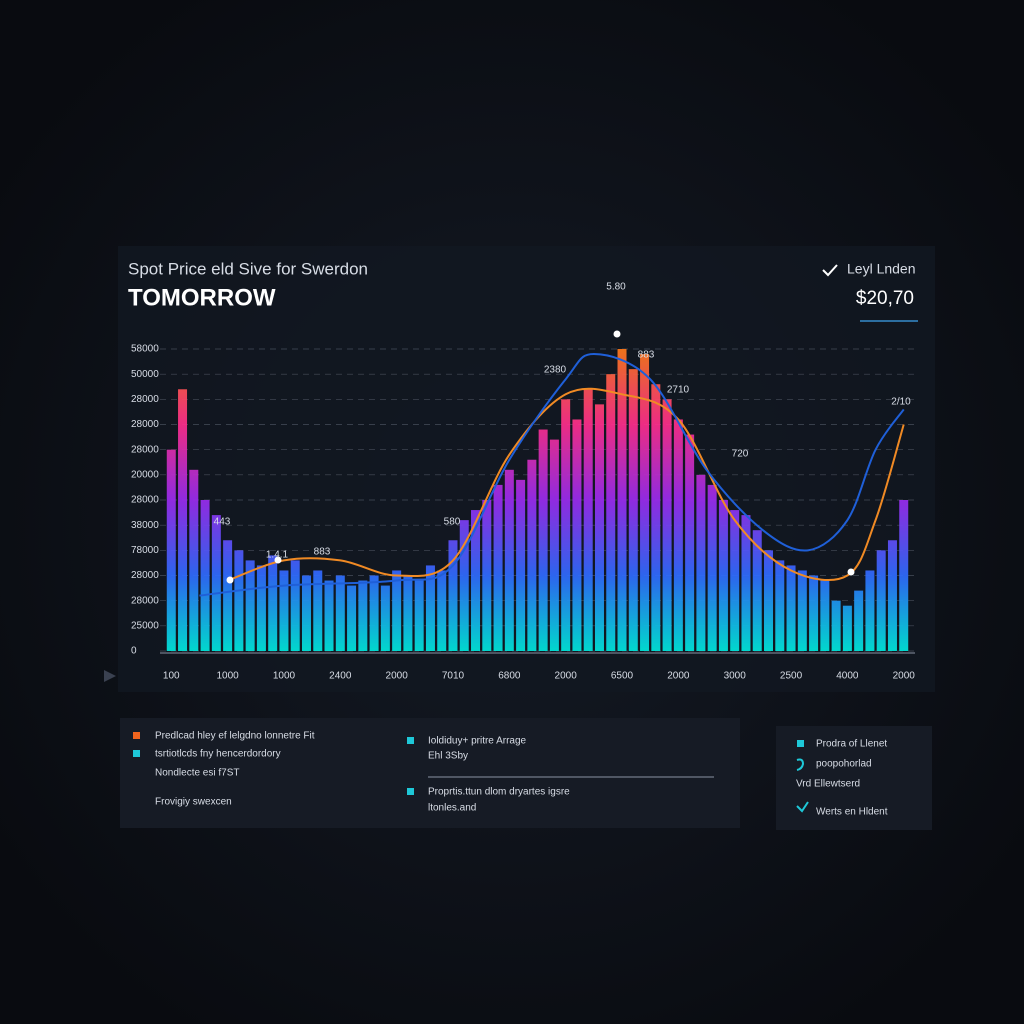  What do you see at coordinates (616, 287) in the screenshot?
I see `annotation: 5.80` at bounding box center [616, 287].